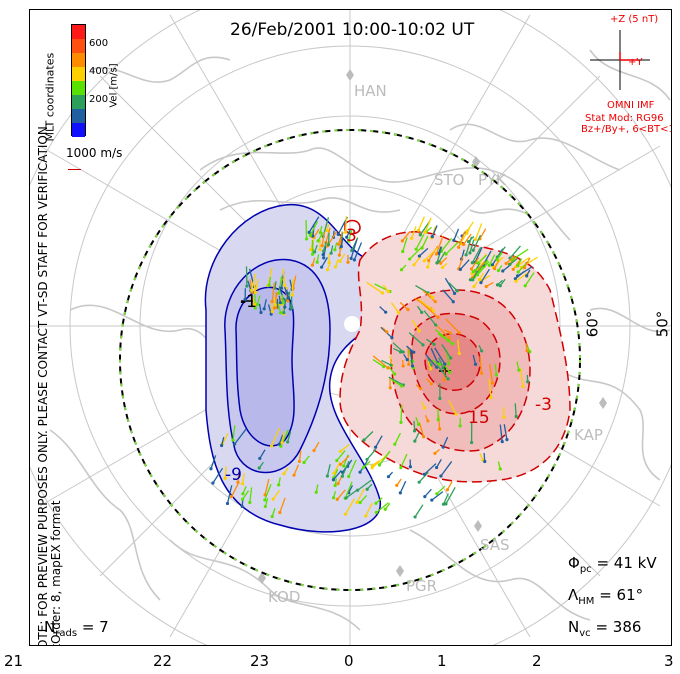 This screenshot has width=680, height=674. Describe the element at coordinates (626, 129) in the screenshot. I see `imf-condition: Bz+/By+, 6<BT<12` at that location.